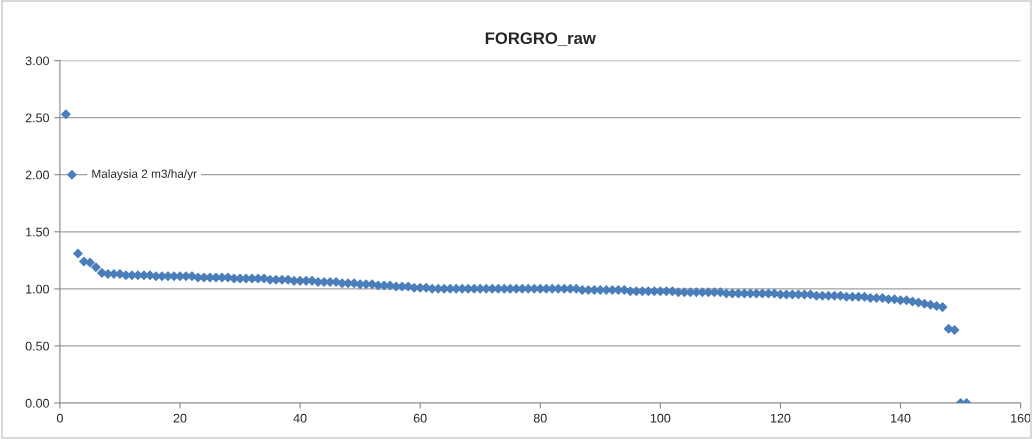  I want to click on chart-title: FORGRO_raw, so click(540, 39).